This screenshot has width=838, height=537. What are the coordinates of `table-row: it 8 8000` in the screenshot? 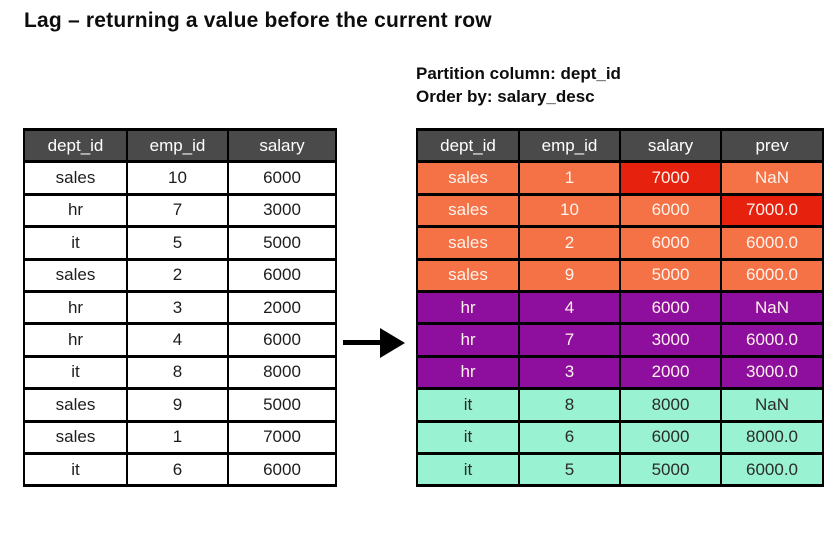 It's located at (180, 372).